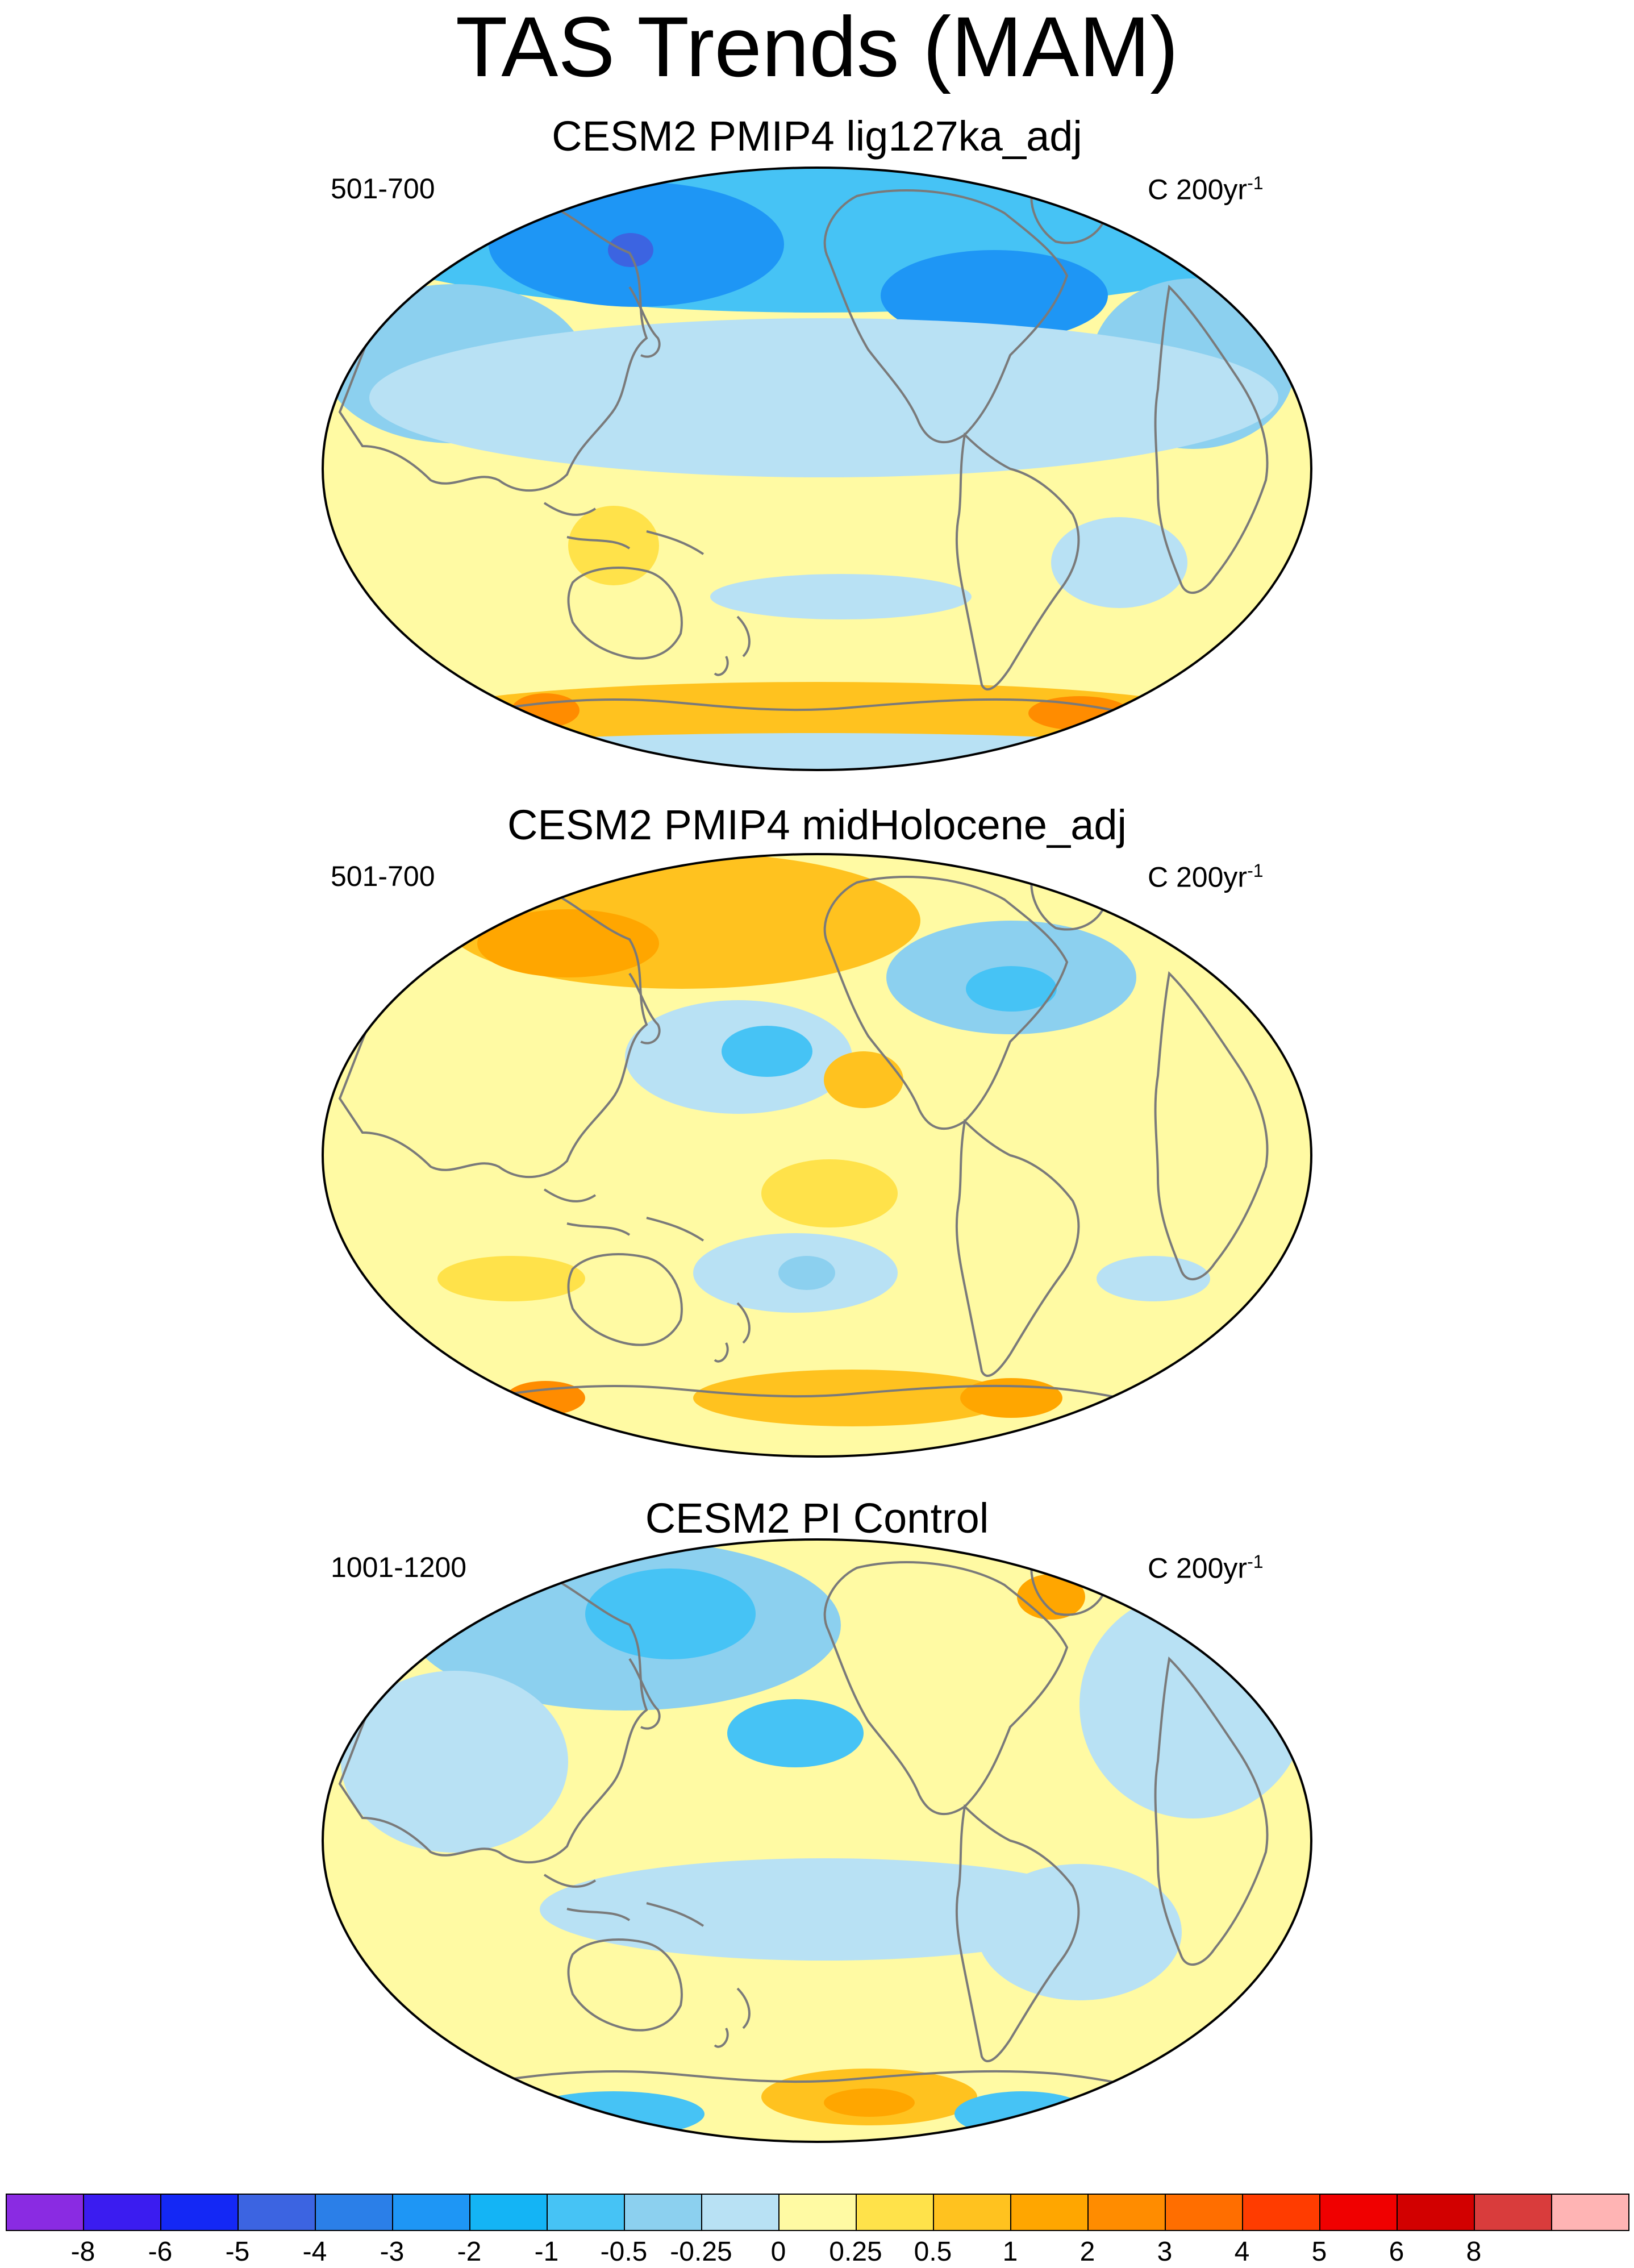  What do you see at coordinates (701, 2252) in the screenshot?
I see `colorbar-tick-label: -0.25` at bounding box center [701, 2252].